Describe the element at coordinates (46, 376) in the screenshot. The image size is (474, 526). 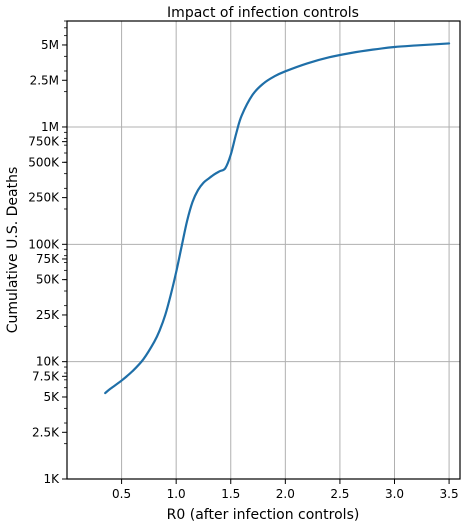
I see `y-tick-label: 7.5K` at that location.